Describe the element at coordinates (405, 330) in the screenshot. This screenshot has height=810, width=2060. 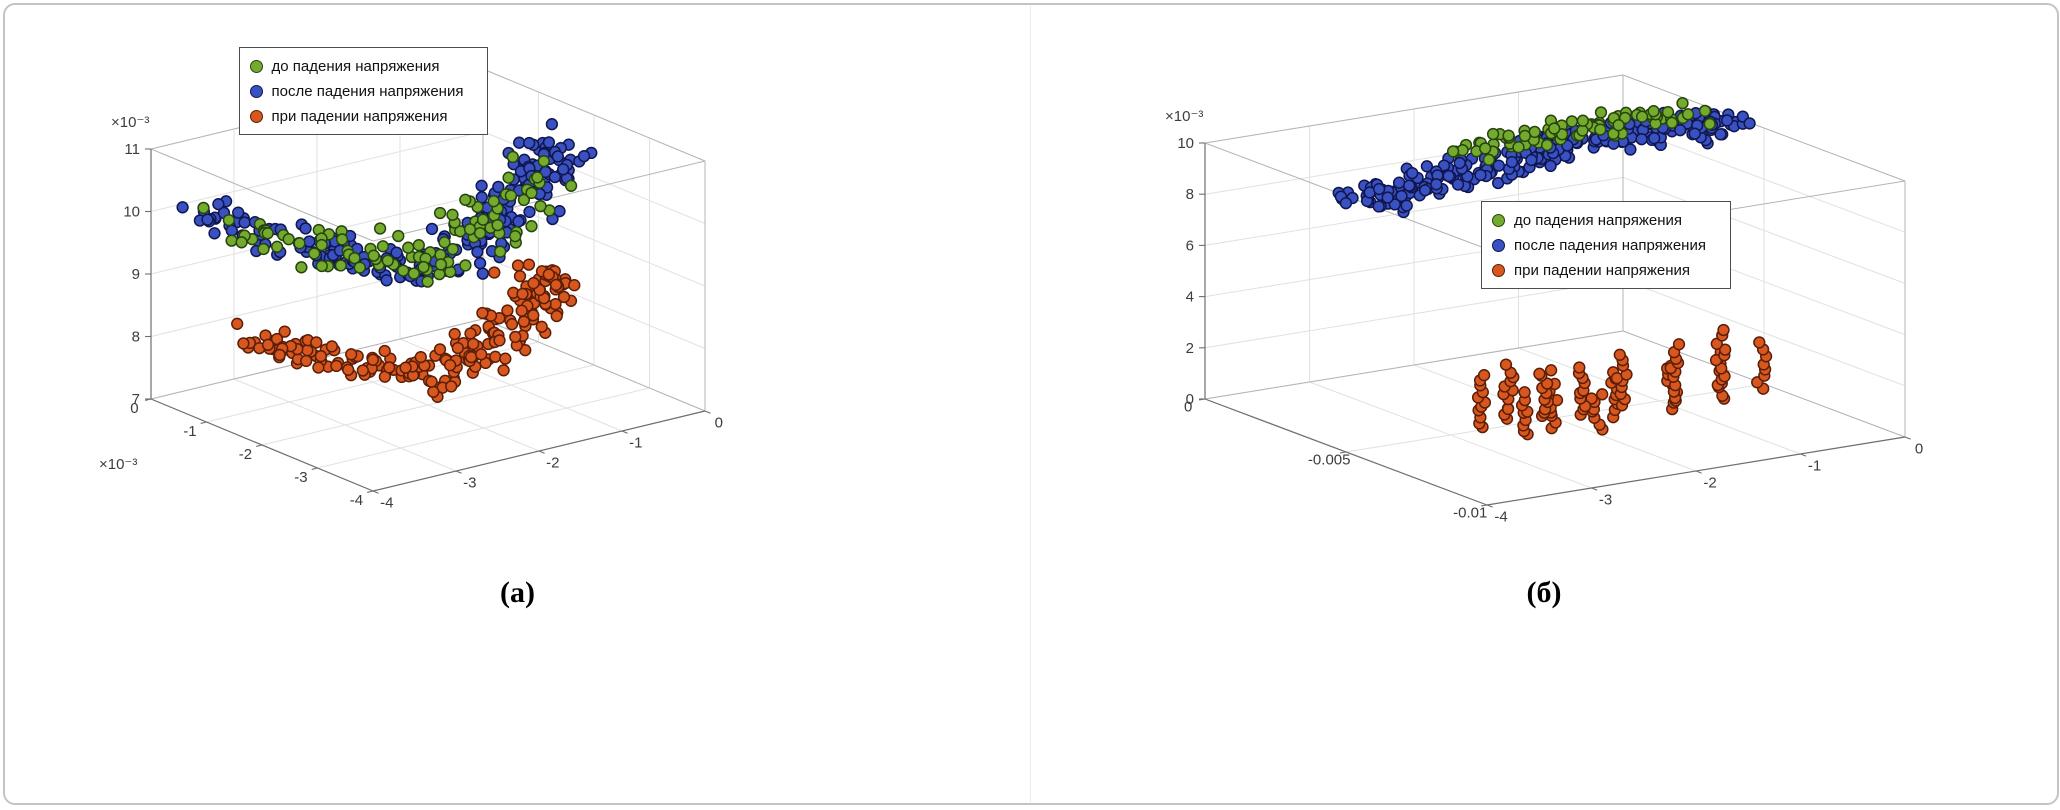
I see `points-during-drop` at that location.